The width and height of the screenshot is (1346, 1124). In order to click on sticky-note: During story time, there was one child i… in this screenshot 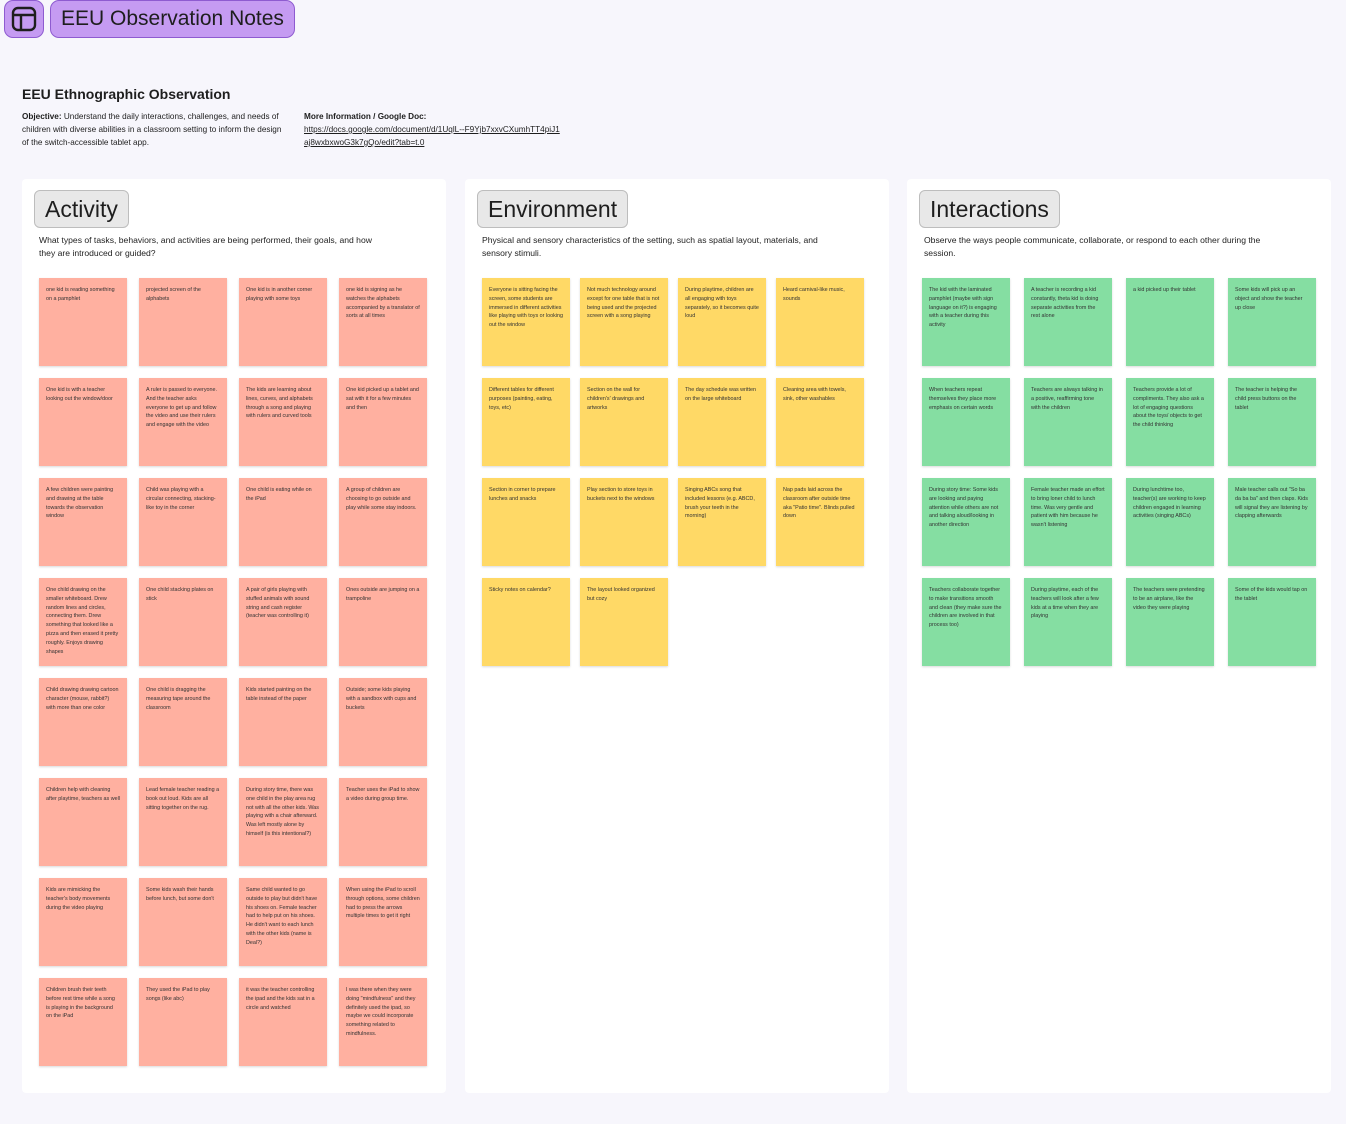, I will do `click(283, 822)`.